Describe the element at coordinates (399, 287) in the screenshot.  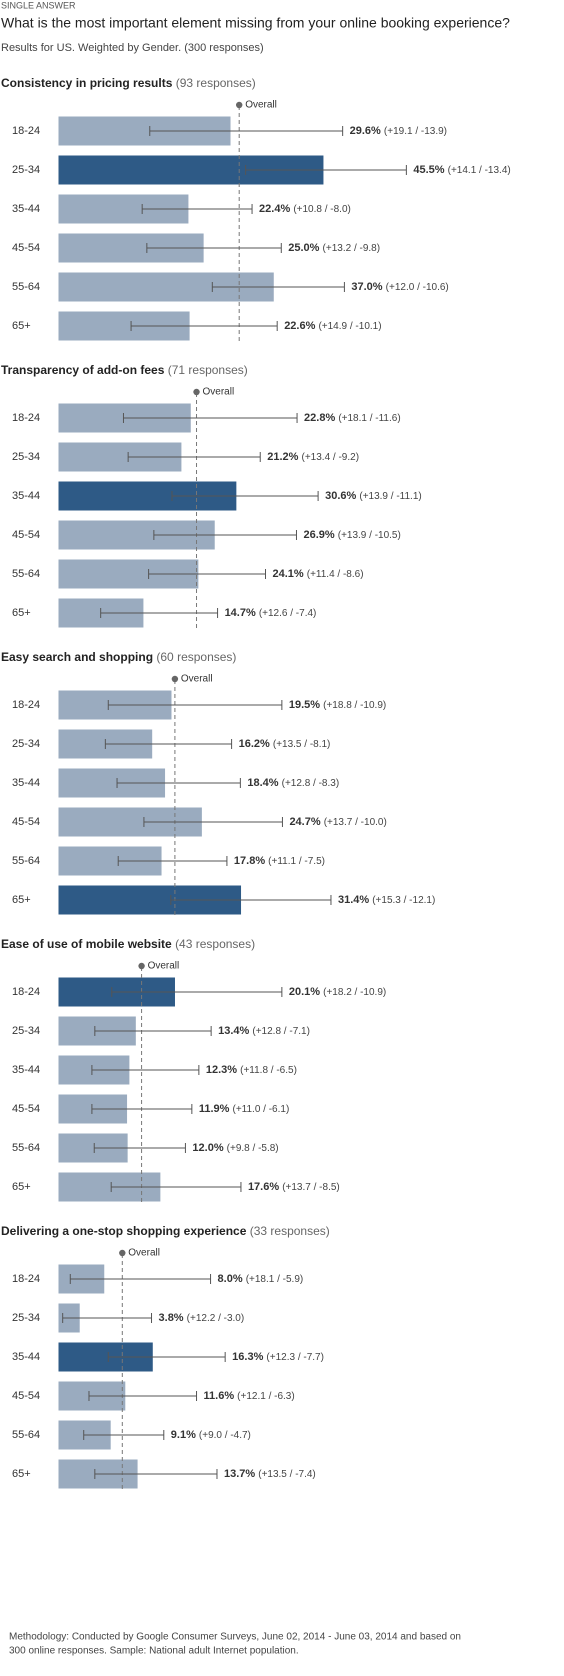
I see `value-label: 37.0% (+12.0 / -10.6)` at that location.